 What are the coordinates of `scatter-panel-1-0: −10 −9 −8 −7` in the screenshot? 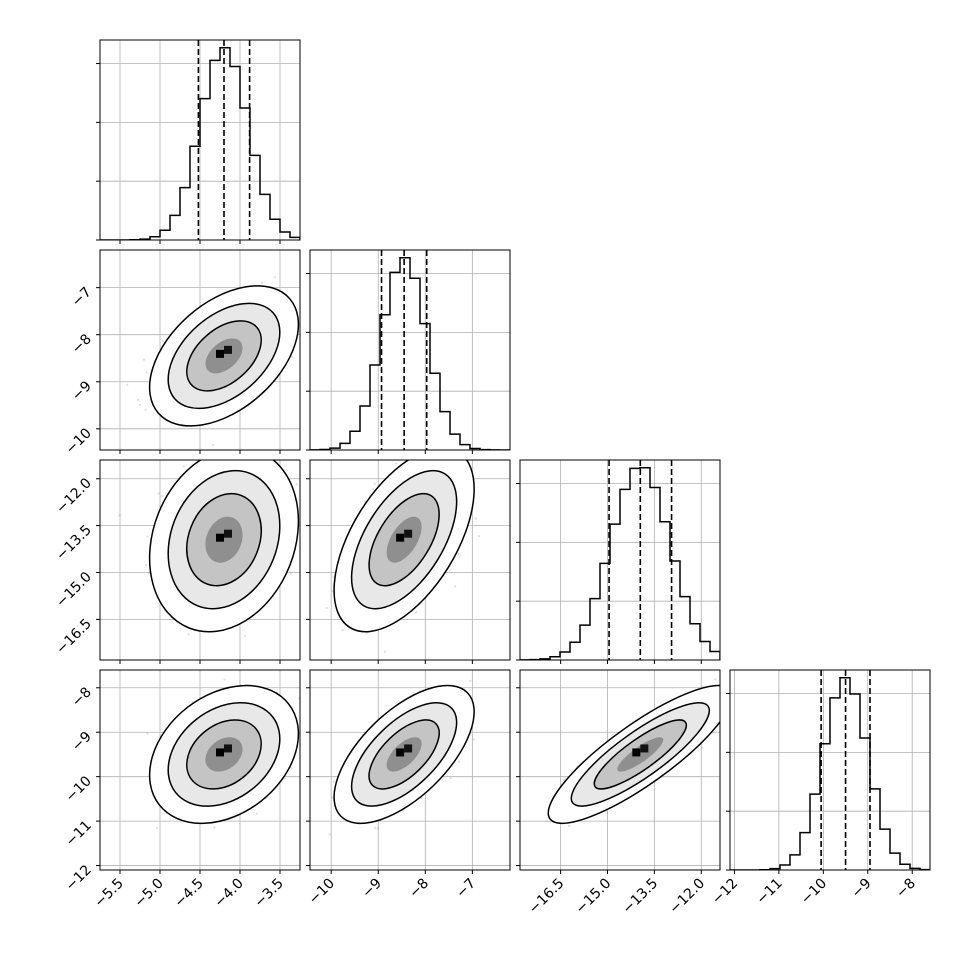 It's located at (182, 353).